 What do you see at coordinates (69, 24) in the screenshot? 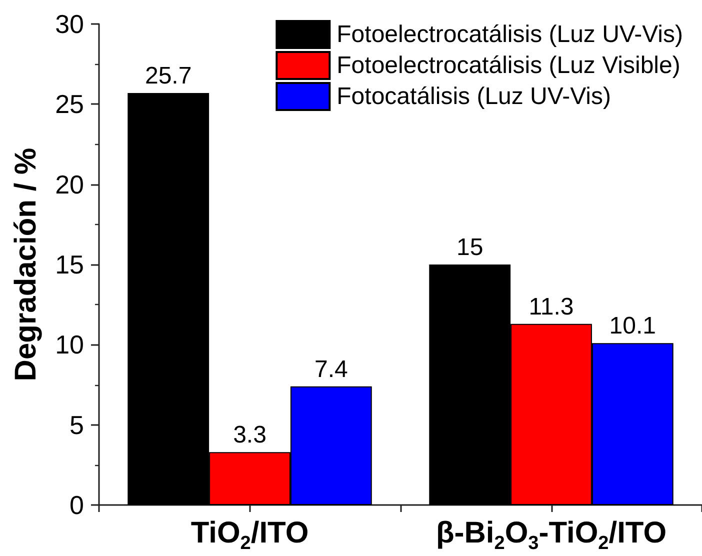
I see `y-tick-label: 30` at bounding box center [69, 24].